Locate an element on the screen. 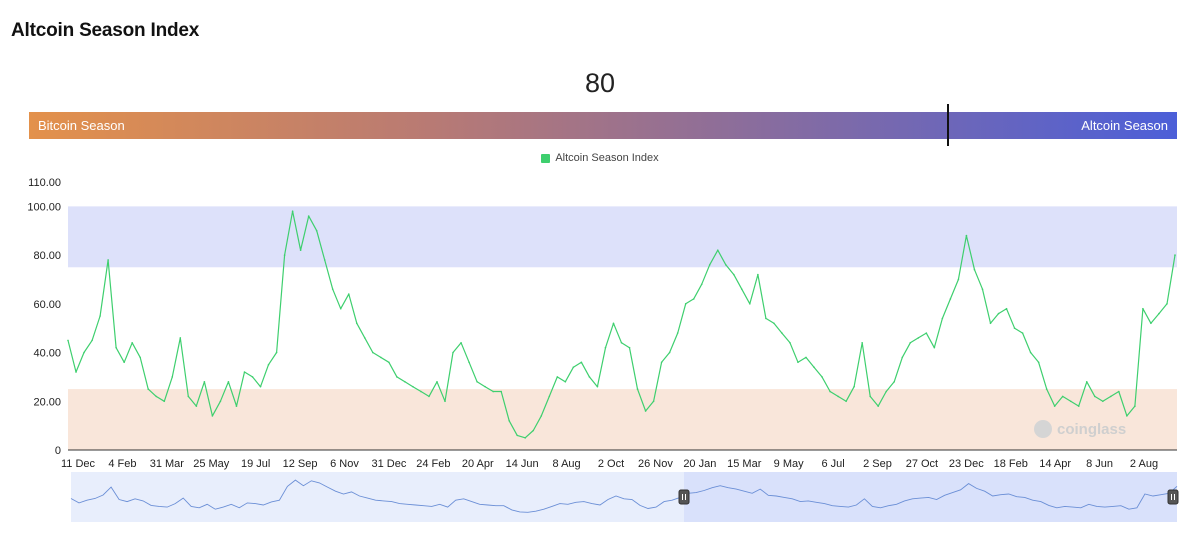 The width and height of the screenshot is (1200, 560). navigator-left-handle is located at coordinates (684, 497).